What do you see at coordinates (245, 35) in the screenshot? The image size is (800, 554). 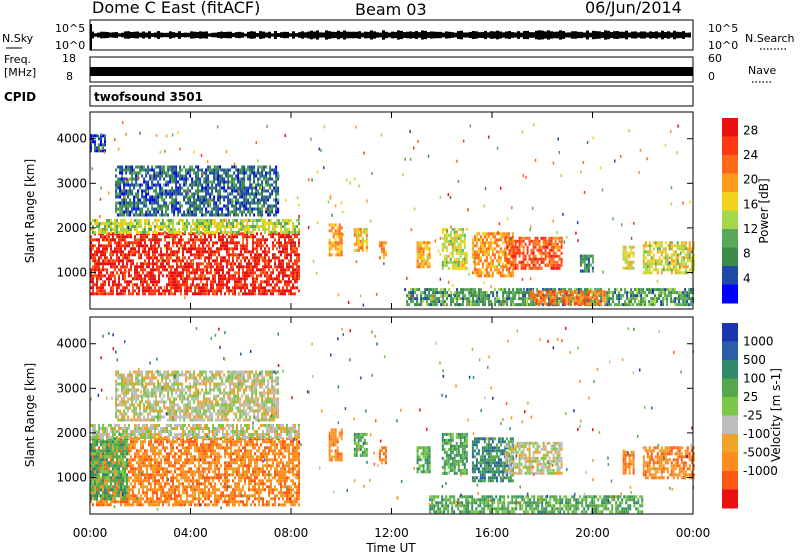 I see `nsky-trace-segment` at bounding box center [245, 35].